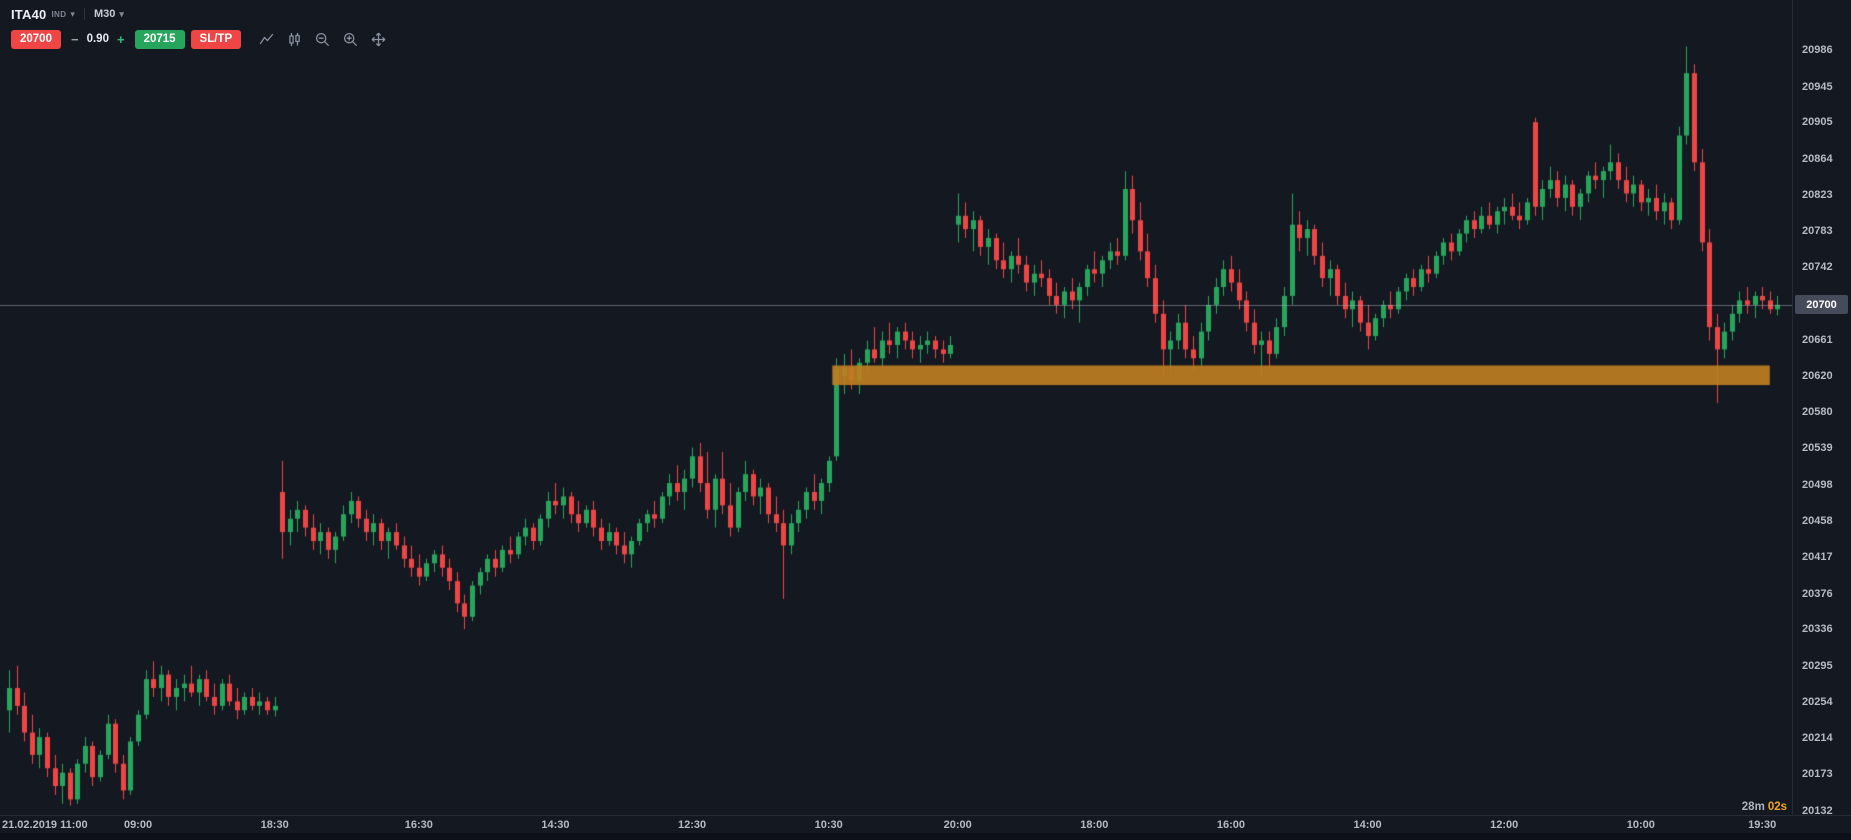 The width and height of the screenshot is (1851, 840). I want to click on timeframe-label: M30, so click(104, 14).